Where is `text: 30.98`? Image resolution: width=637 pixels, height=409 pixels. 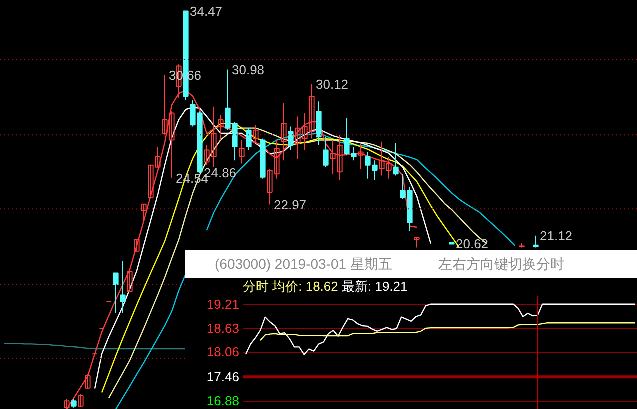
text: 30.98 is located at coordinates (248, 70).